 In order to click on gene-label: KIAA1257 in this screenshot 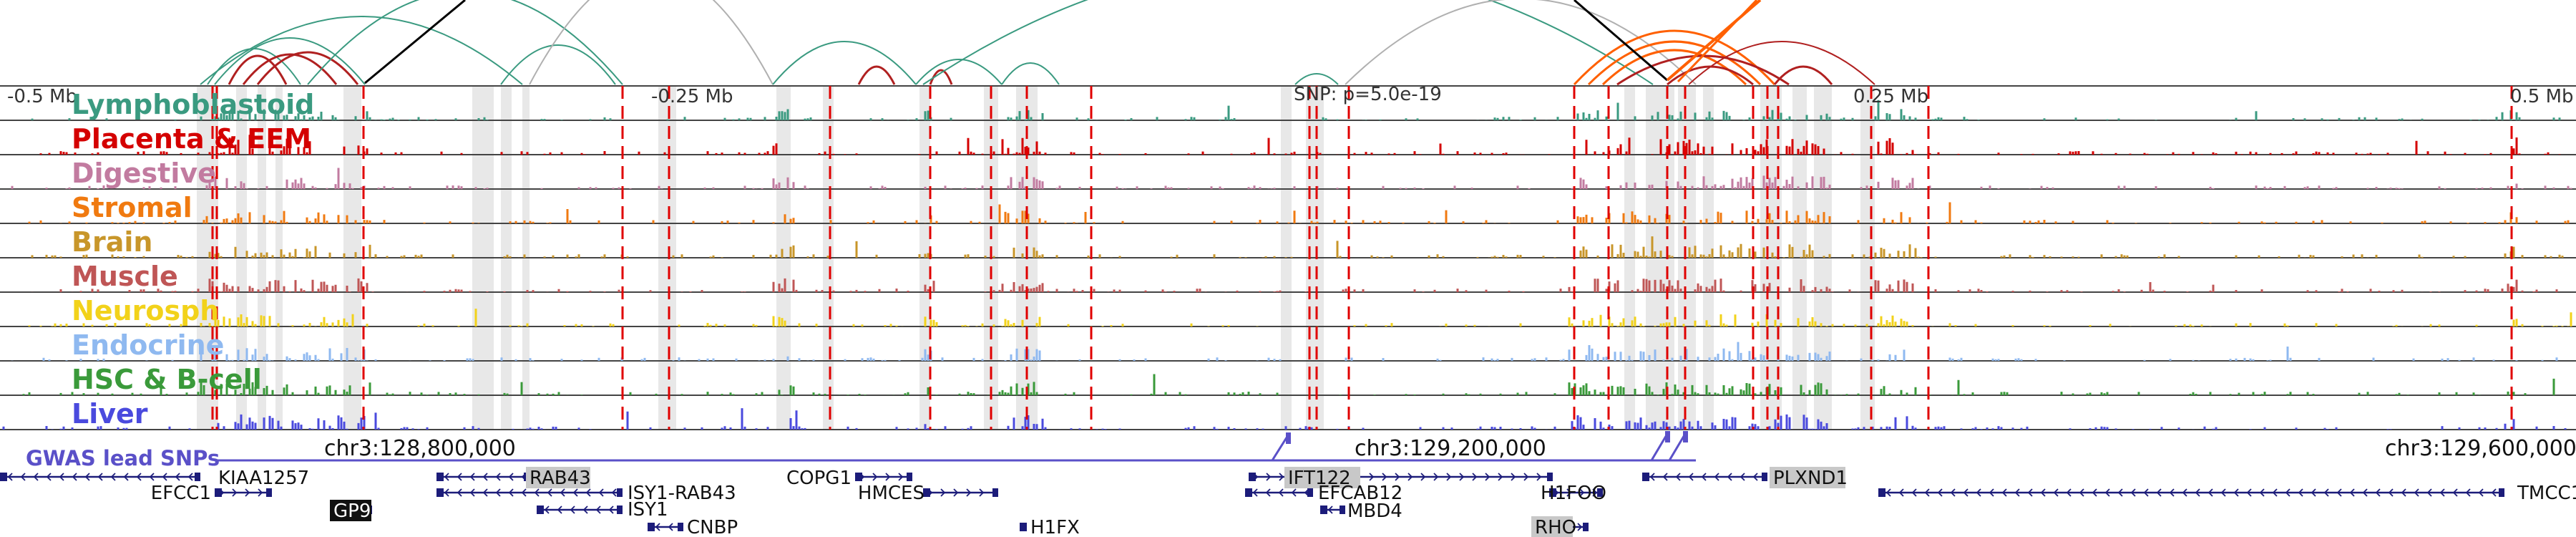, I will do `click(263, 478)`.